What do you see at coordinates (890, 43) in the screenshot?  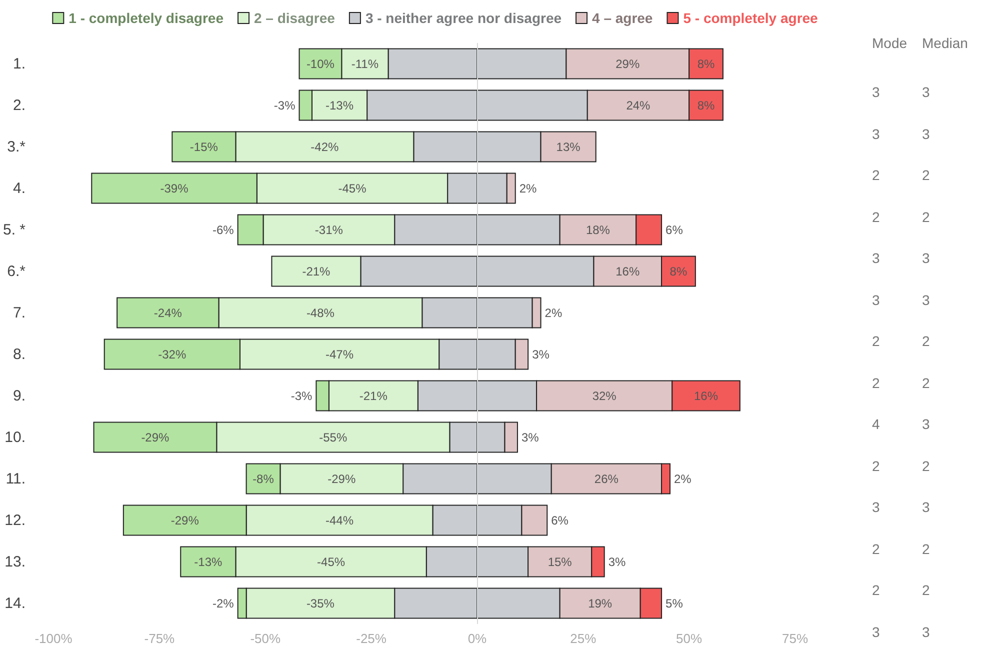 I see `text: Mode` at bounding box center [890, 43].